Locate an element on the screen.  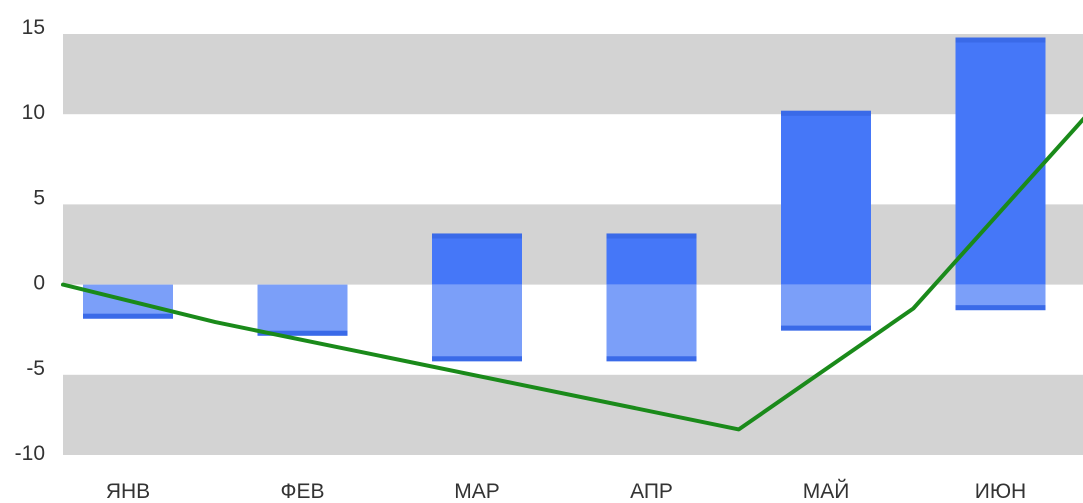
bar-МАР is located at coordinates (477, 297).